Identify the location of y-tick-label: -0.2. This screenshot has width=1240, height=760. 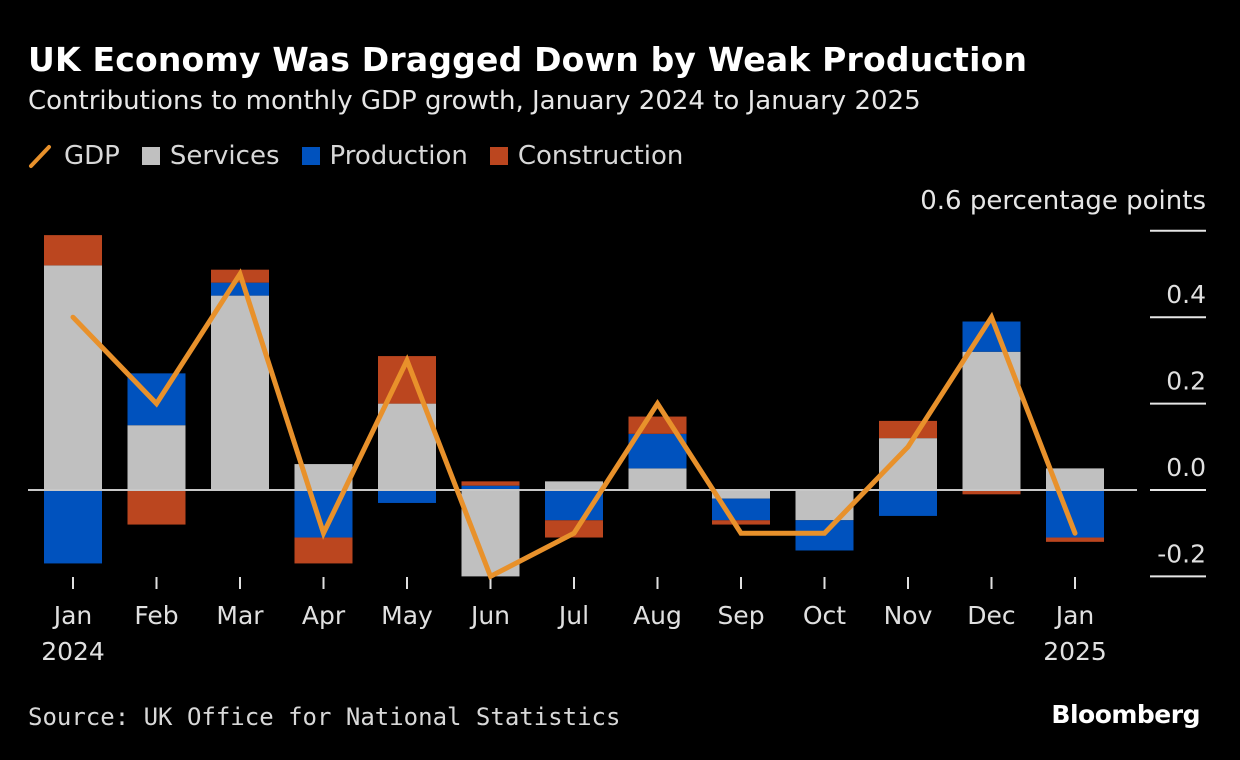
(1181, 553).